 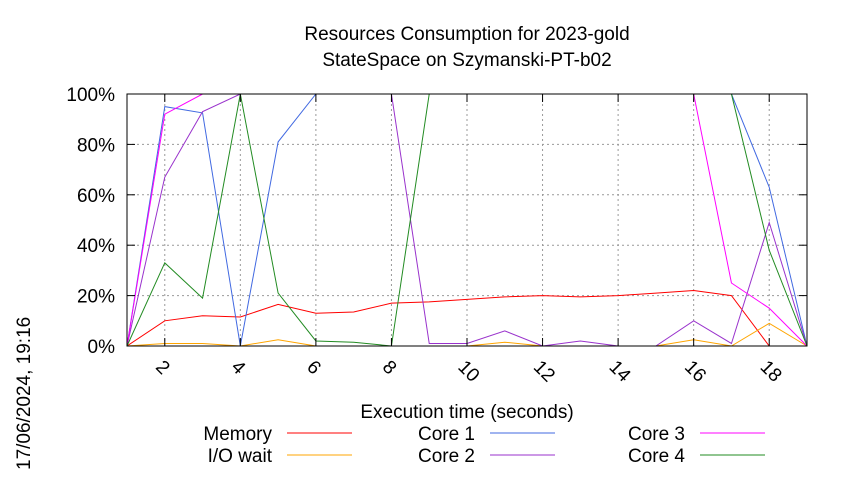 What do you see at coordinates (544, 372) in the screenshot?
I see `x-tick-label: 12` at bounding box center [544, 372].